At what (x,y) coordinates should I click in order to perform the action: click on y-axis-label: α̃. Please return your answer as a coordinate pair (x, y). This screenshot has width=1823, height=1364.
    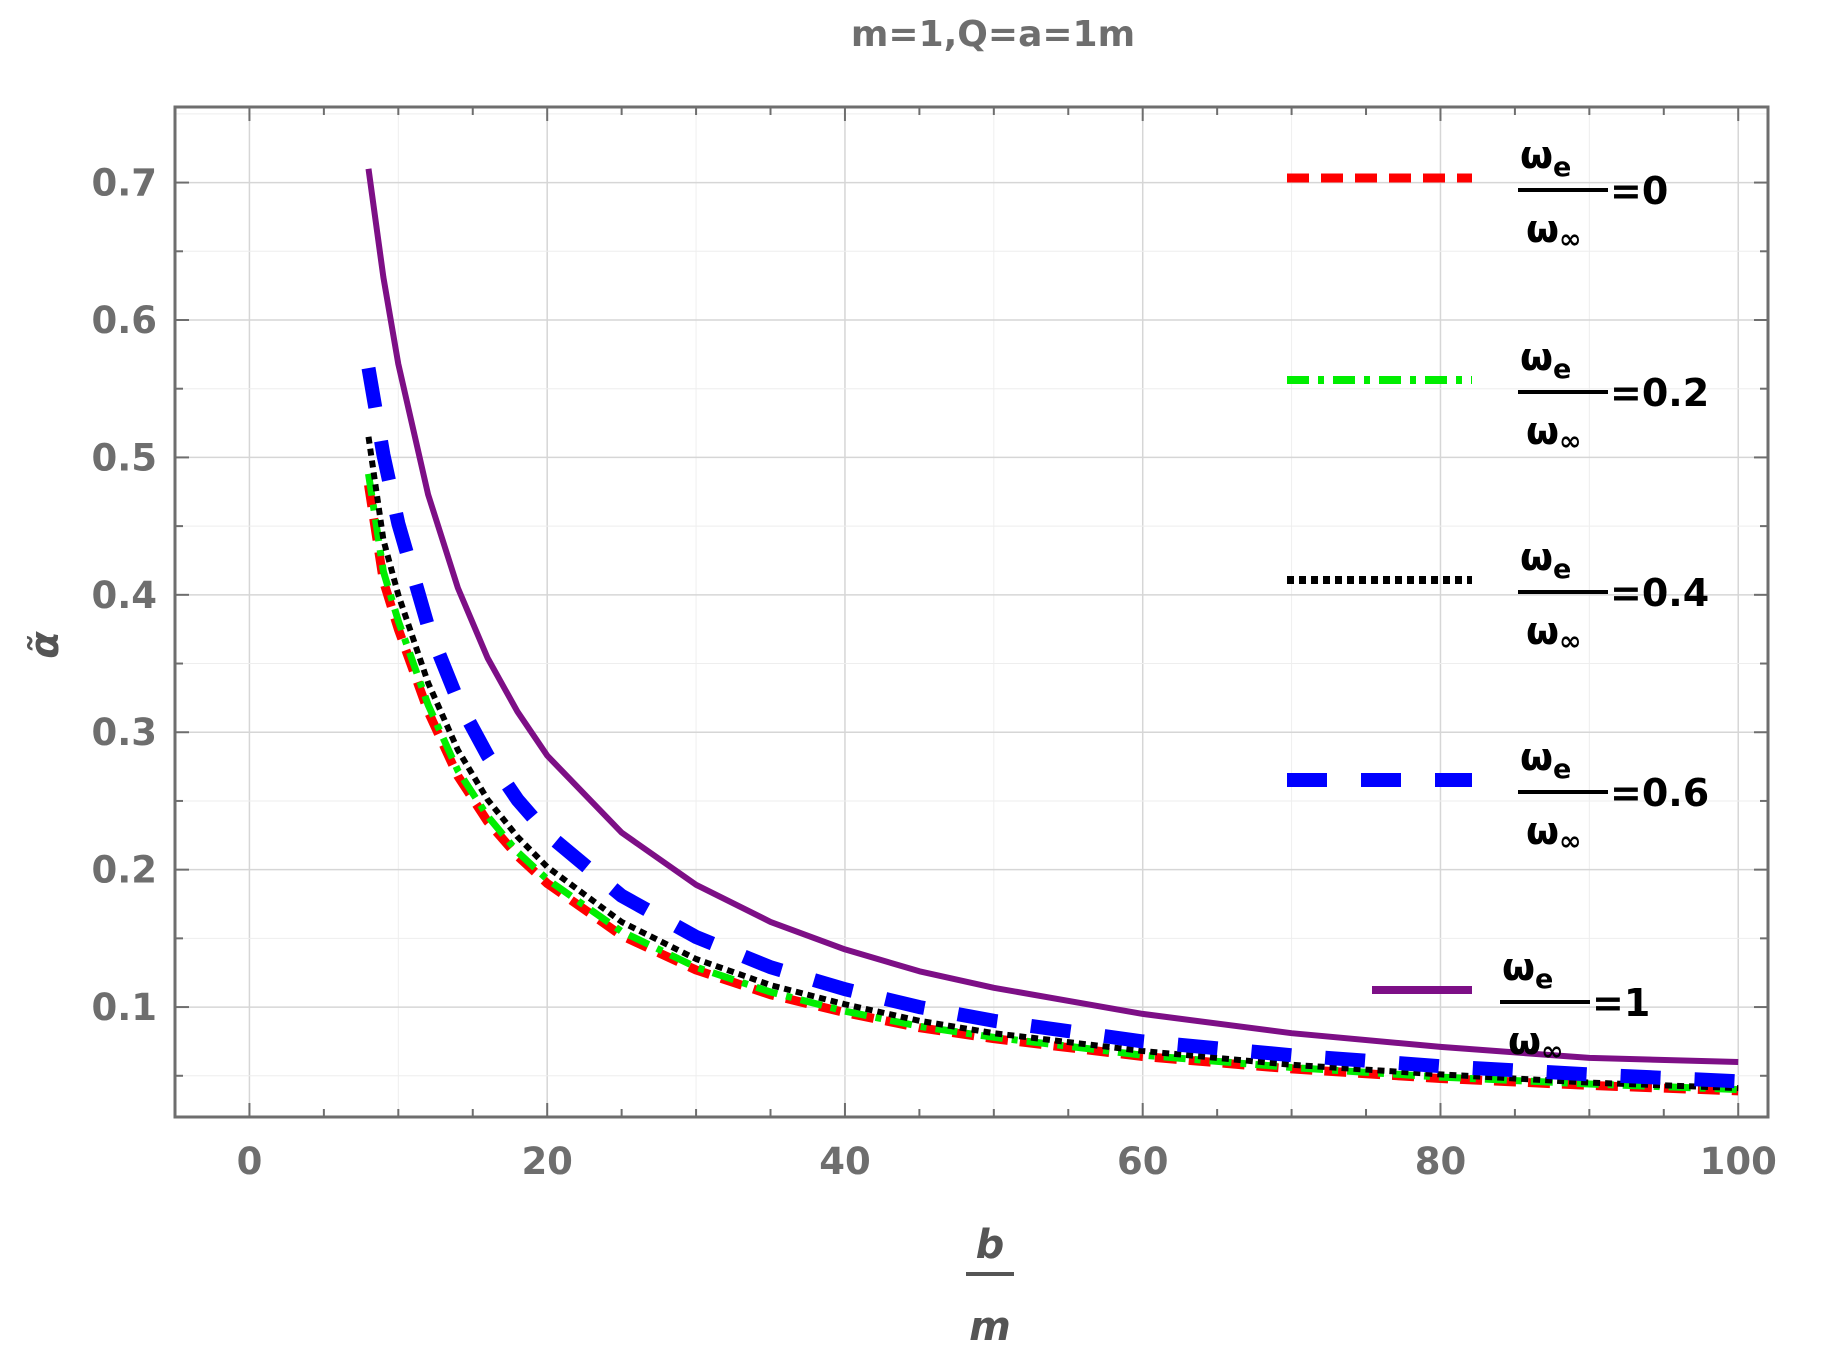
    Looking at the image, I should click on (45, 645).